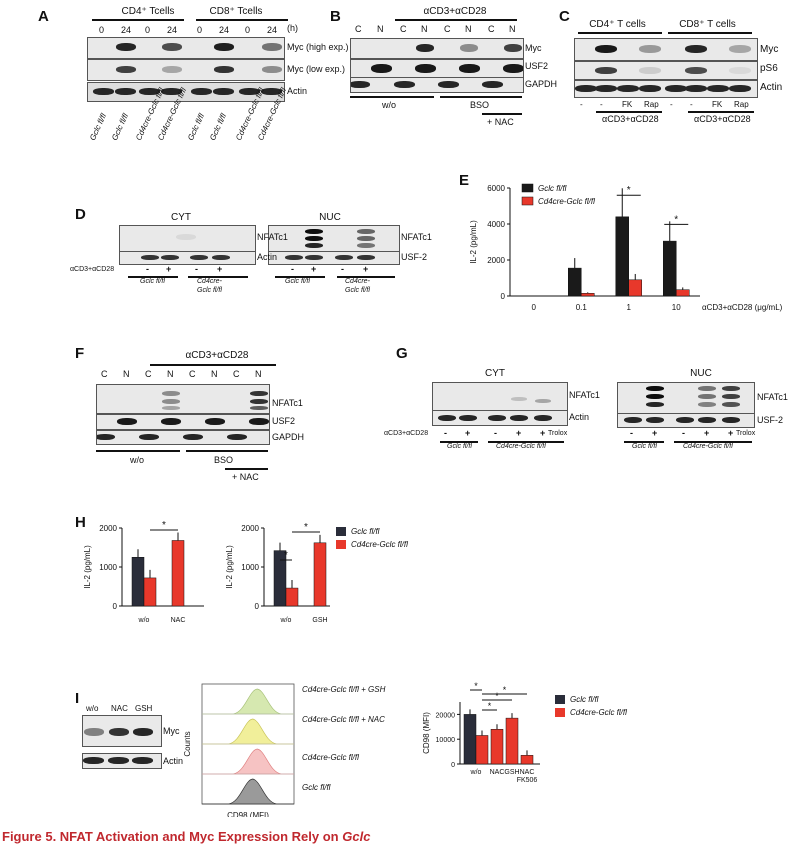  I want to click on panel-f-lane-7: N, so click(258, 374).